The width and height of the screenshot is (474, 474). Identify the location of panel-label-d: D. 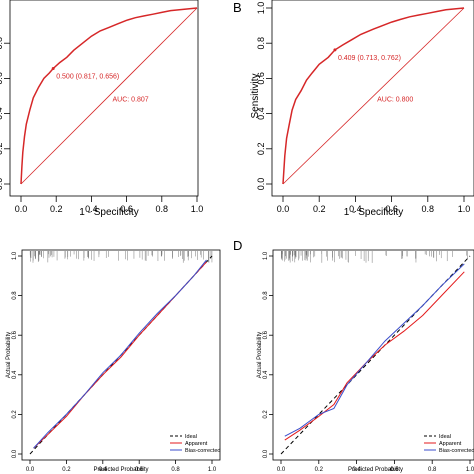
(237, 245).